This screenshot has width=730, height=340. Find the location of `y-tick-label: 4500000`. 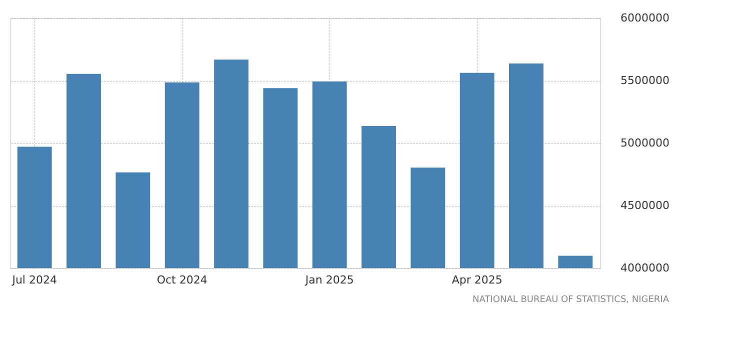

y-tick-label: 4500000 is located at coordinates (645, 205).